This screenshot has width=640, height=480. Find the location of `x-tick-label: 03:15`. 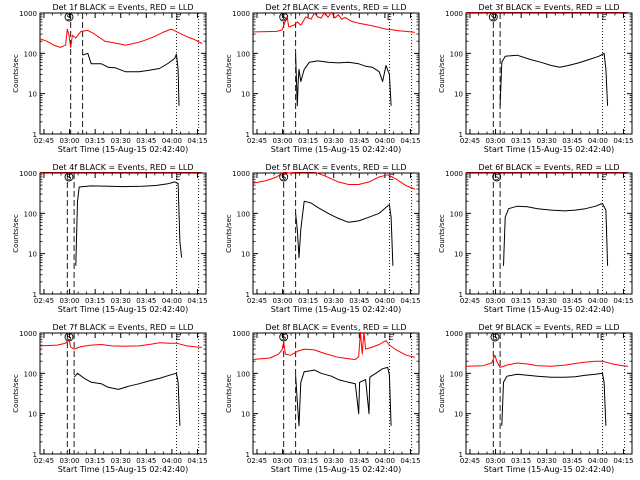

x-tick-label: 03:15 is located at coordinates (521, 301).